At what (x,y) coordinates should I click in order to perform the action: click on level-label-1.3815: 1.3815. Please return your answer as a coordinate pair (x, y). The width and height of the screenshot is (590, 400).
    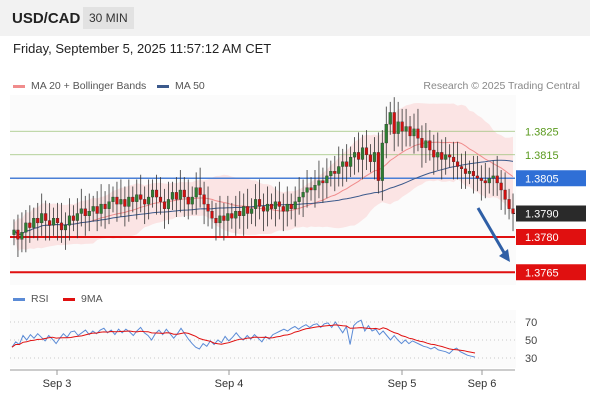
    Looking at the image, I should click on (542, 156).